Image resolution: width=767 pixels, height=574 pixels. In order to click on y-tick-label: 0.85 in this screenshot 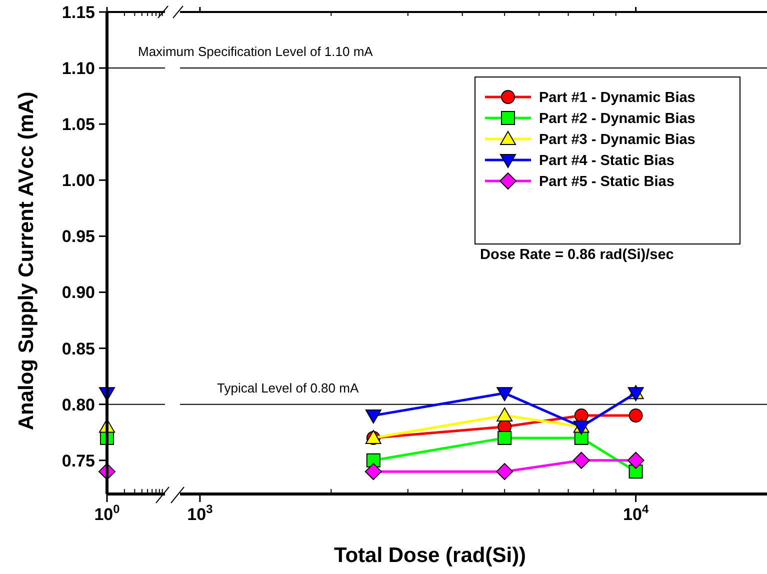, I will do `click(78, 348)`.